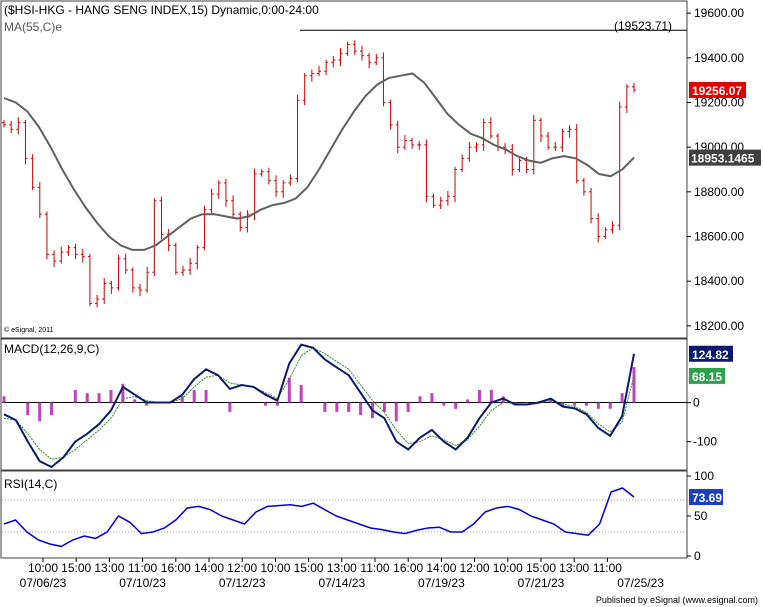 This screenshot has height=607, width=763. Describe the element at coordinates (342, 568) in the screenshot. I see `time-axis-label: 13:00` at that location.